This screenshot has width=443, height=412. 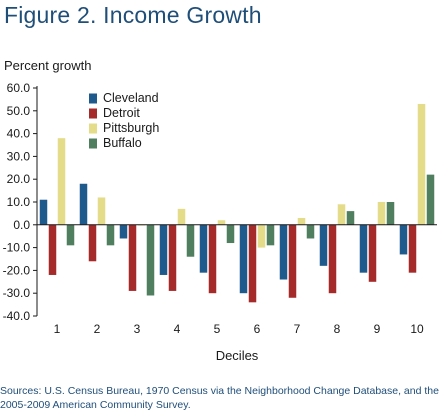 What do you see at coordinates (337, 329) in the screenshot?
I see `x-tick-label: 8` at bounding box center [337, 329].